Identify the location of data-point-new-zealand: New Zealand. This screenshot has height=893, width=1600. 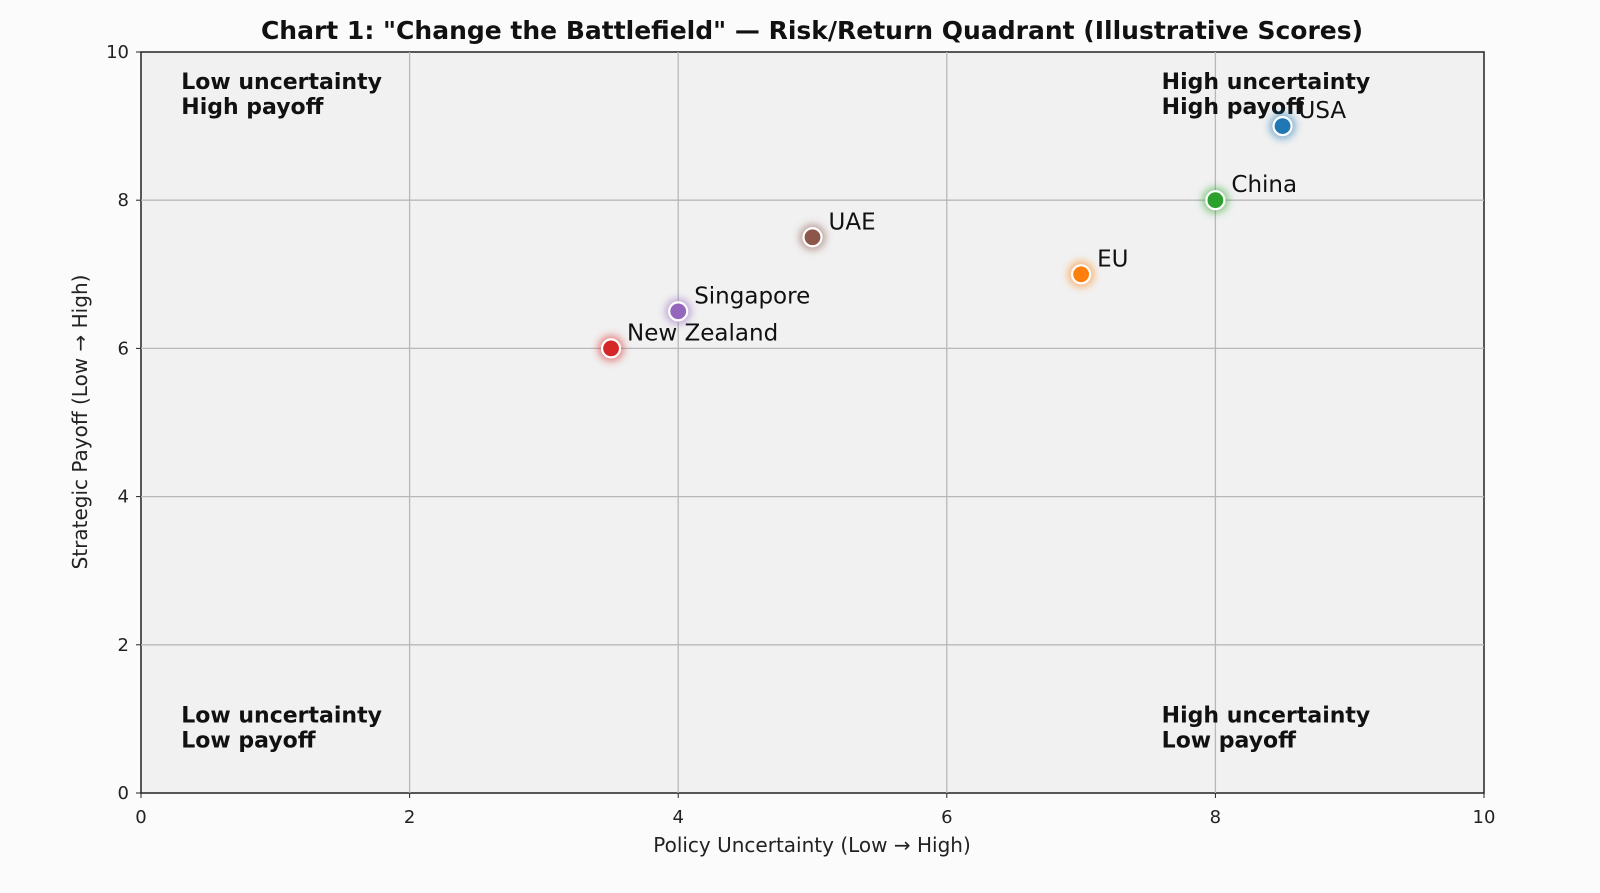
(688, 341).